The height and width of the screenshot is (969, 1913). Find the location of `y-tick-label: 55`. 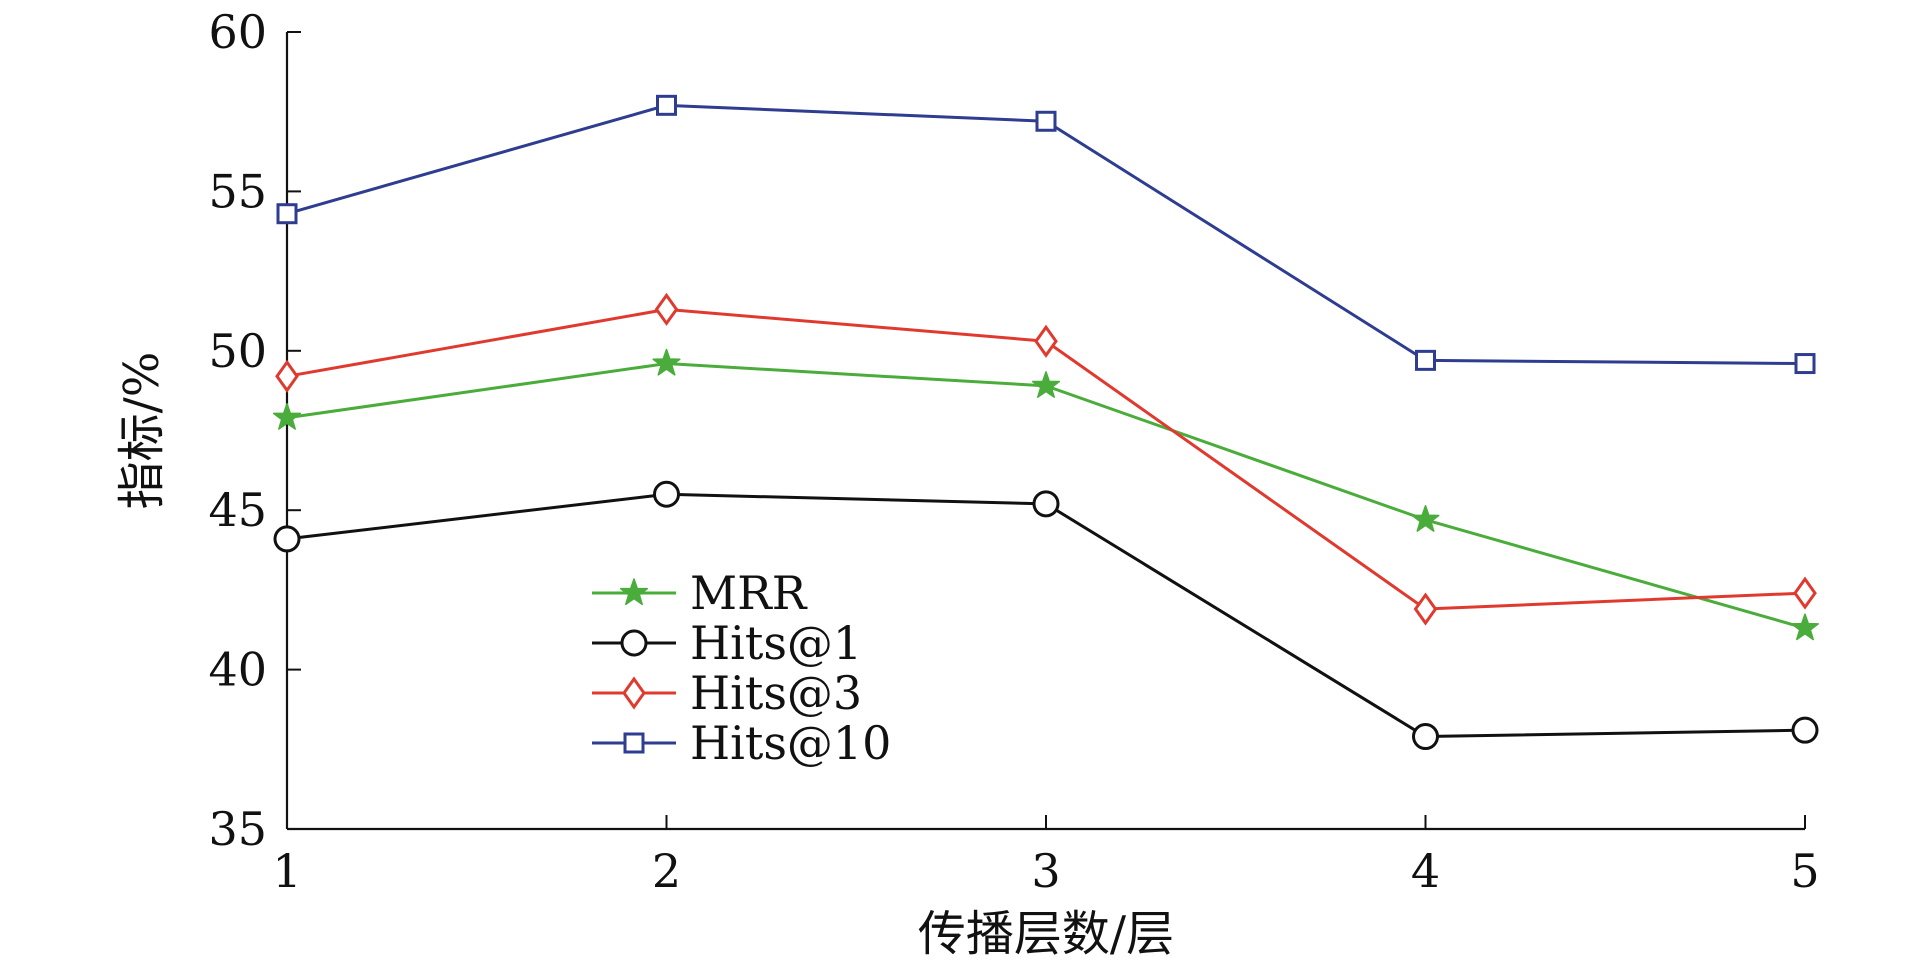

y-tick-label: 55 is located at coordinates (237, 191).